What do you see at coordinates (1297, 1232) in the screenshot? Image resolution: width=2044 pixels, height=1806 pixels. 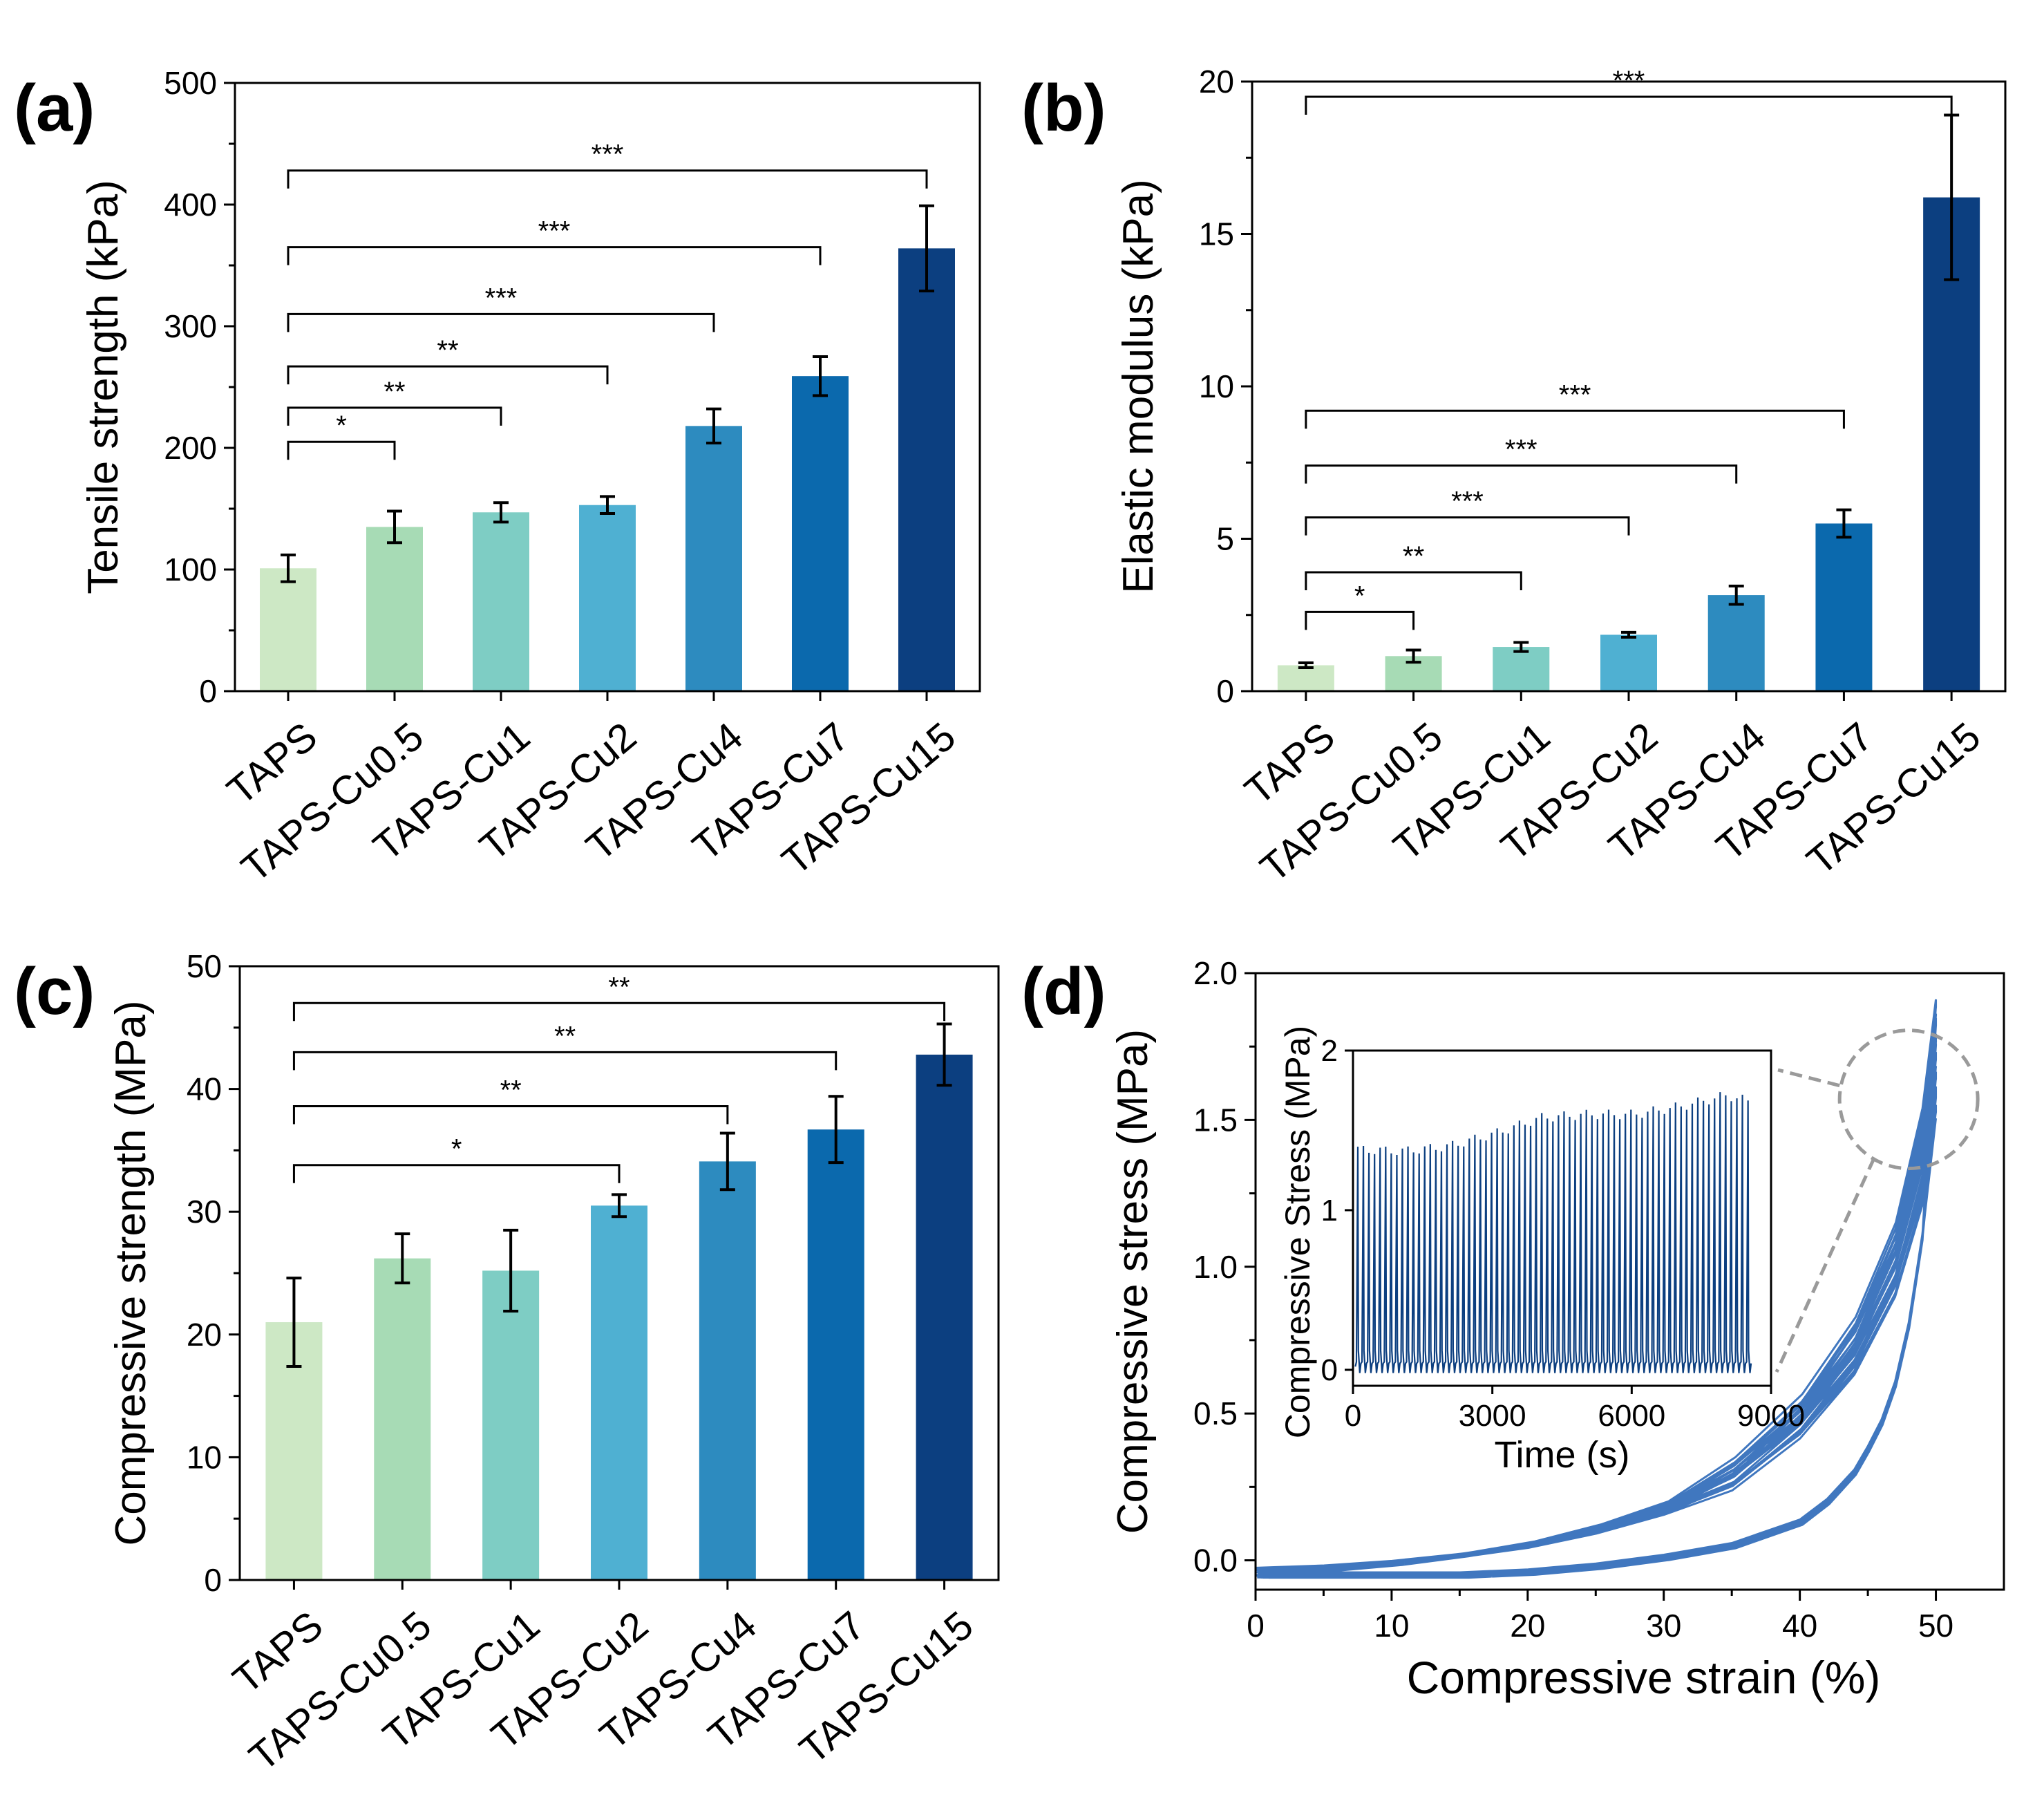 I see `inset-y-axis-label: Compressive Stress (MPa)` at bounding box center [1297, 1232].